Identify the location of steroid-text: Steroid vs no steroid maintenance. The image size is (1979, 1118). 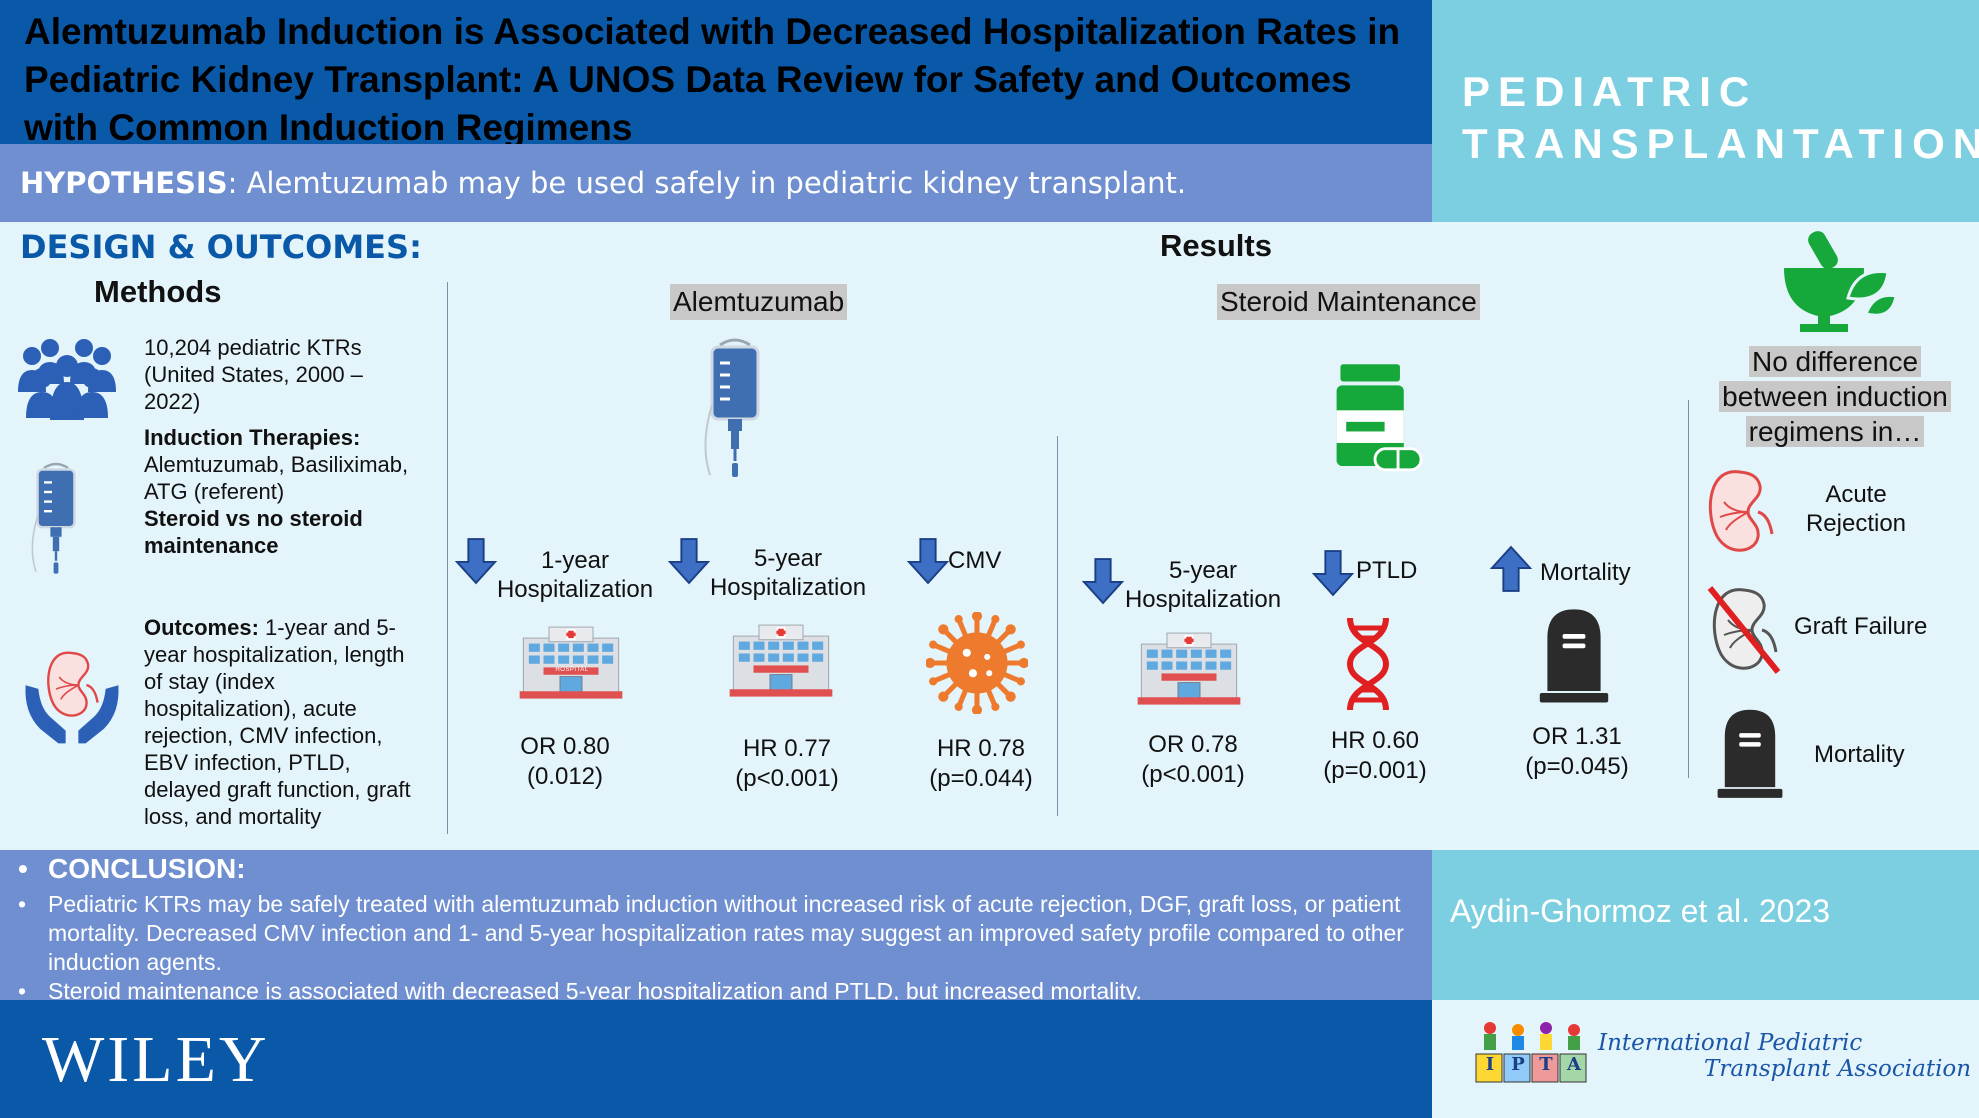
(253, 532).